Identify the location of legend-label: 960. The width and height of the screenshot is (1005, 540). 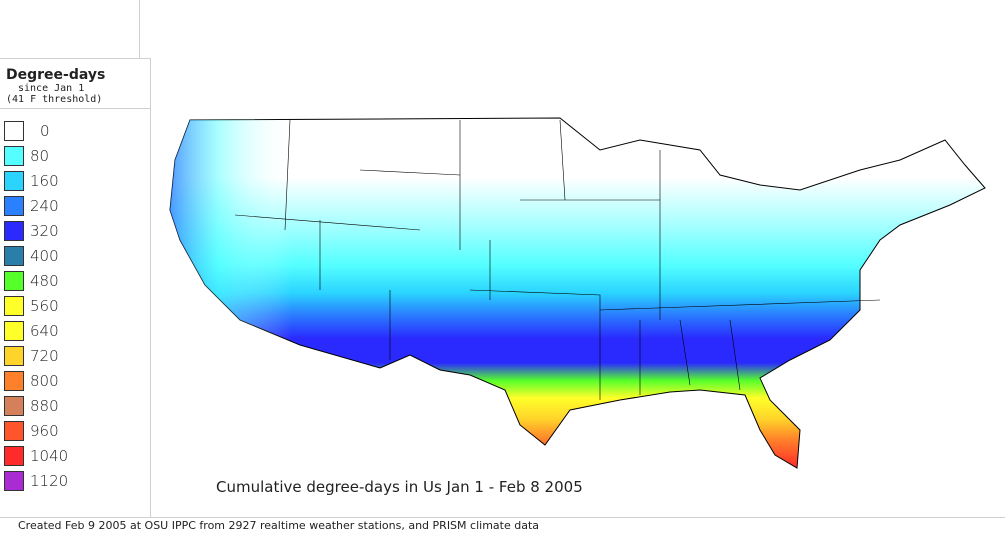
(44, 431).